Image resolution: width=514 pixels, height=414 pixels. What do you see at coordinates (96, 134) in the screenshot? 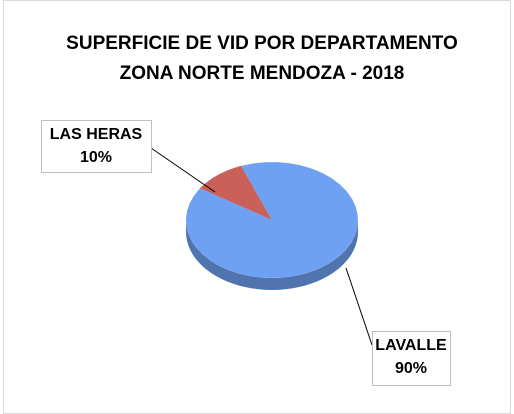
I see `category-label: LAS HERAS` at bounding box center [96, 134].